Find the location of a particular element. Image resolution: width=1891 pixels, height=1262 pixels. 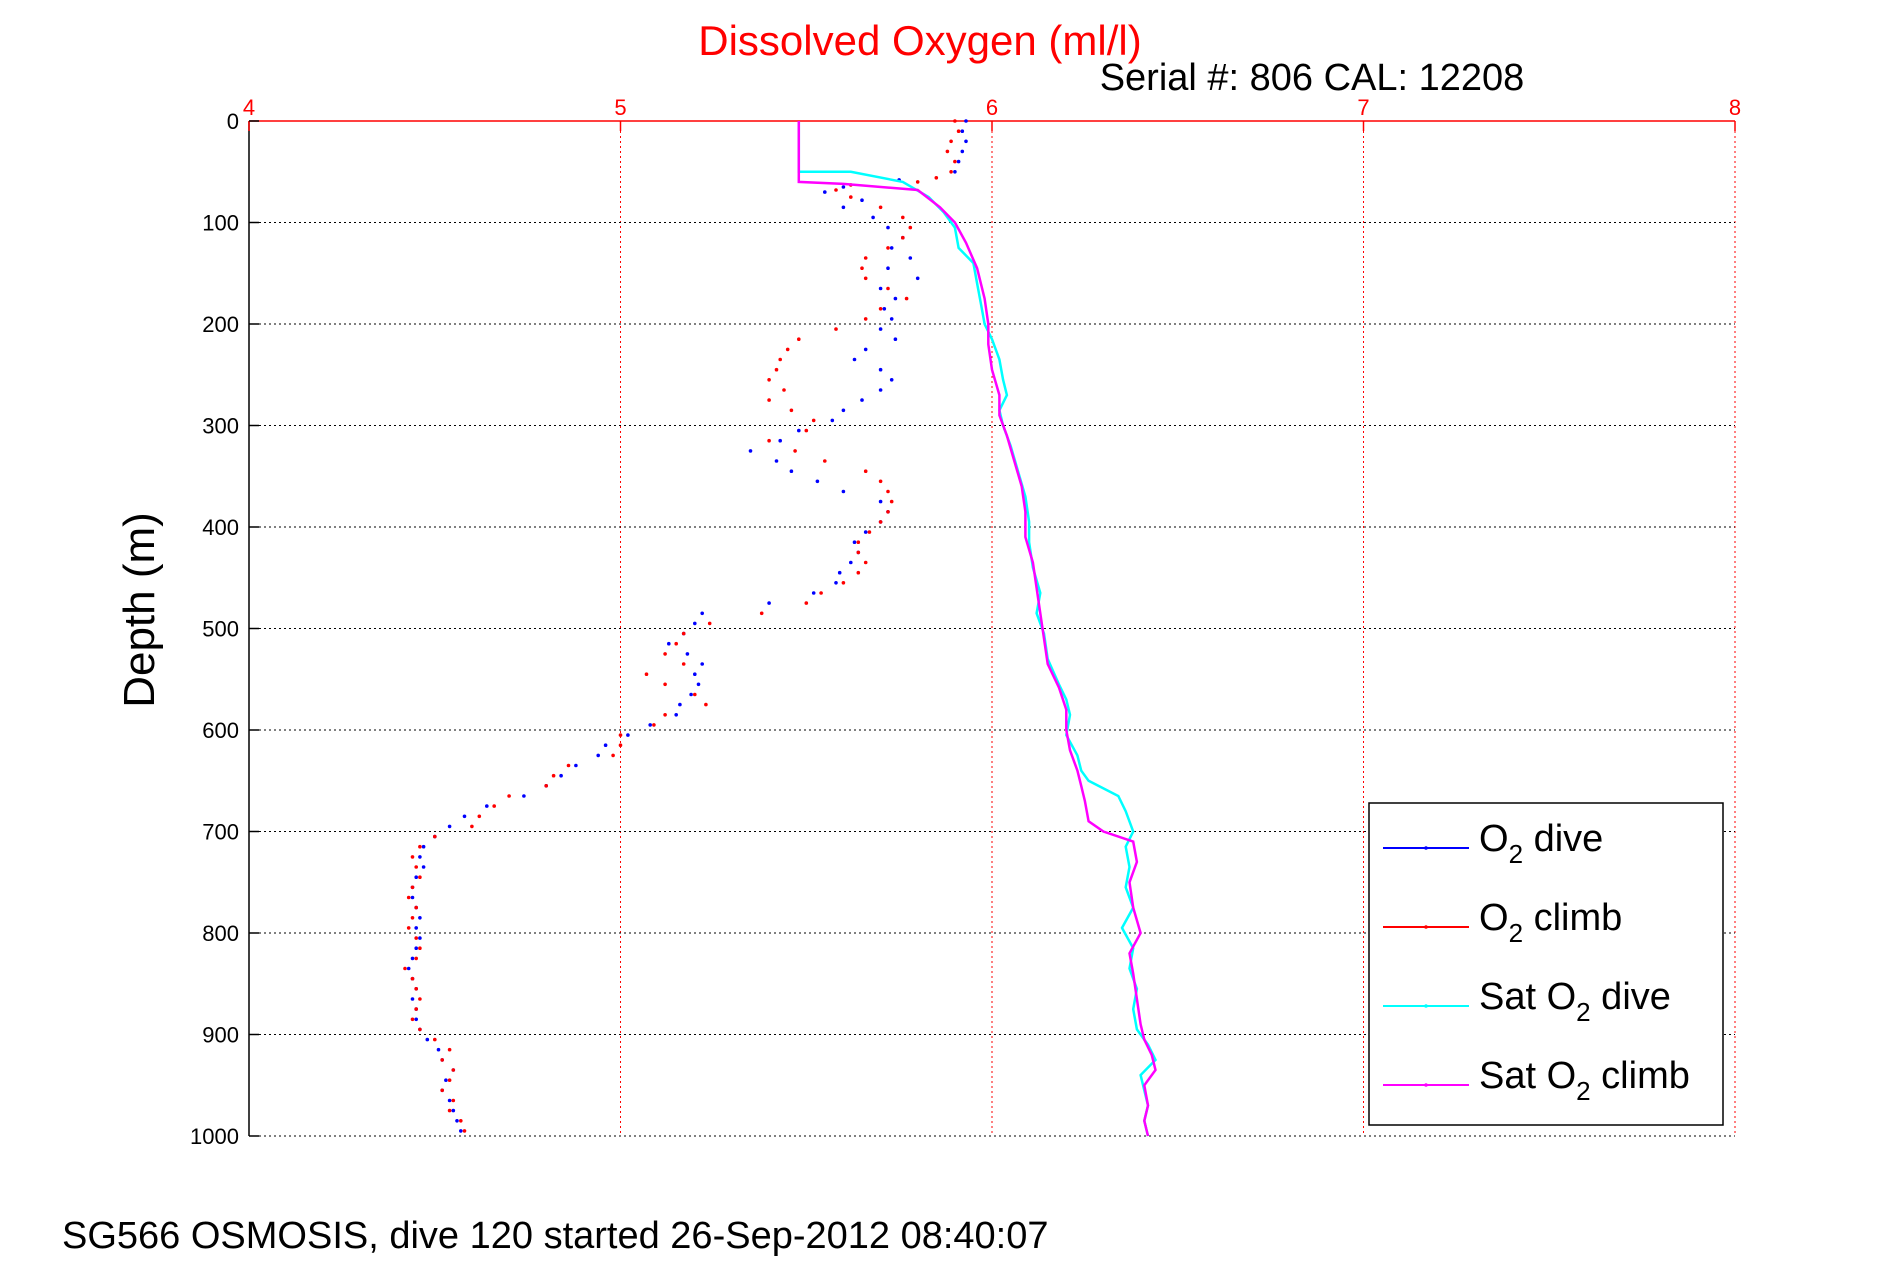

serial-annotation: Serial #: 806 CAL: 12208 is located at coordinates (1312, 78).